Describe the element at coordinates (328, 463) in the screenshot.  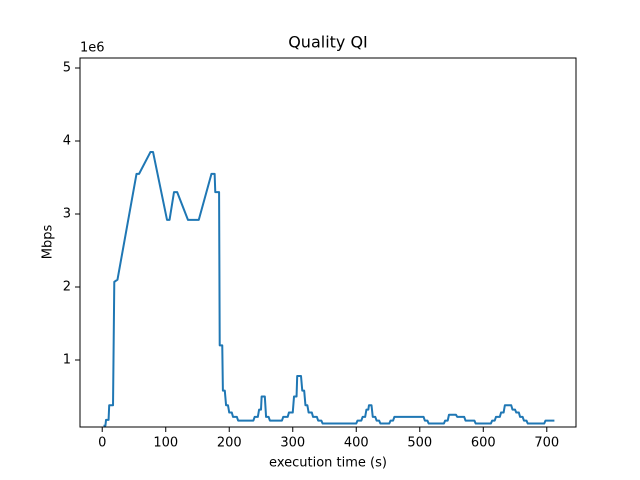
I see `x-axis-label: execution time (s)` at that location.